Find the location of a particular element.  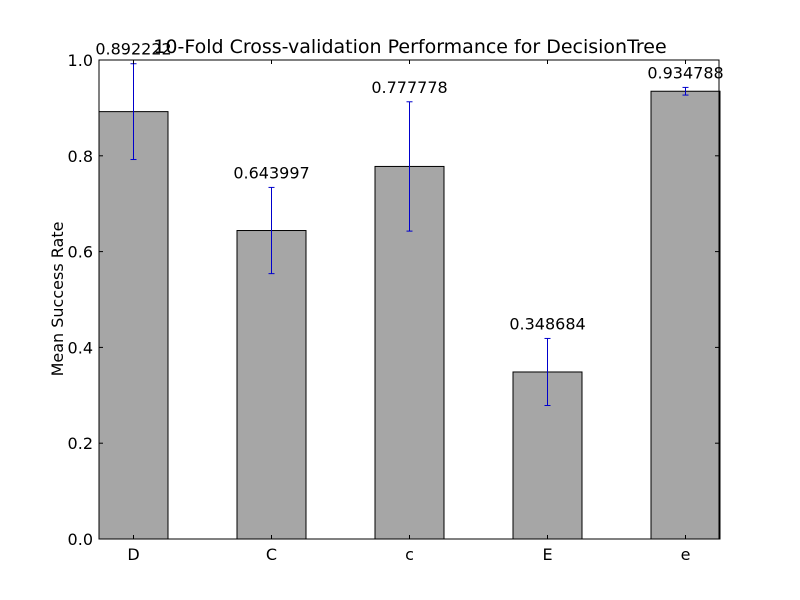

y-axis-label: Mean Success Rate is located at coordinates (57, 299).